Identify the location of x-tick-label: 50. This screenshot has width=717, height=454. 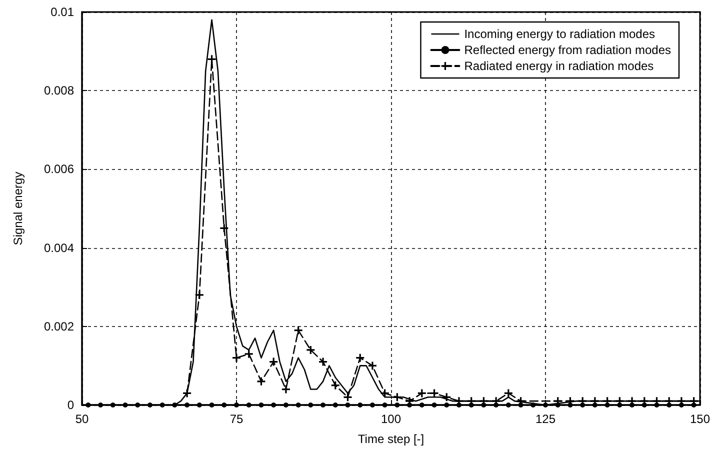
(82, 419).